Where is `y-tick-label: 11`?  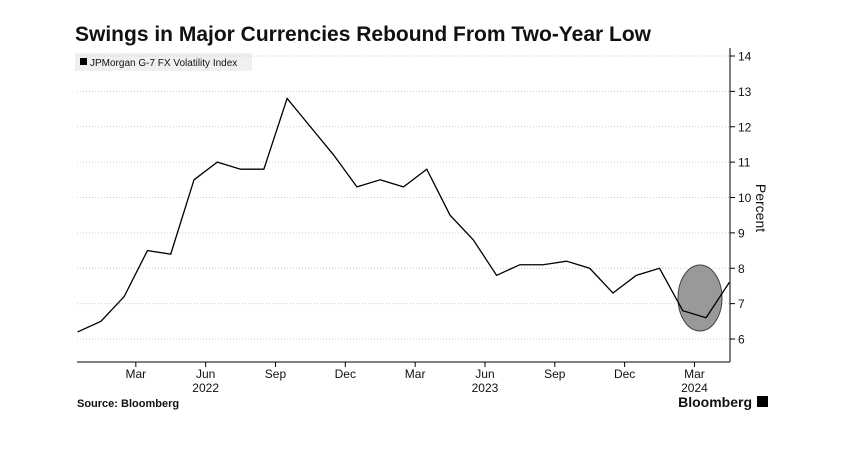
y-tick-label: 11 is located at coordinates (744, 163).